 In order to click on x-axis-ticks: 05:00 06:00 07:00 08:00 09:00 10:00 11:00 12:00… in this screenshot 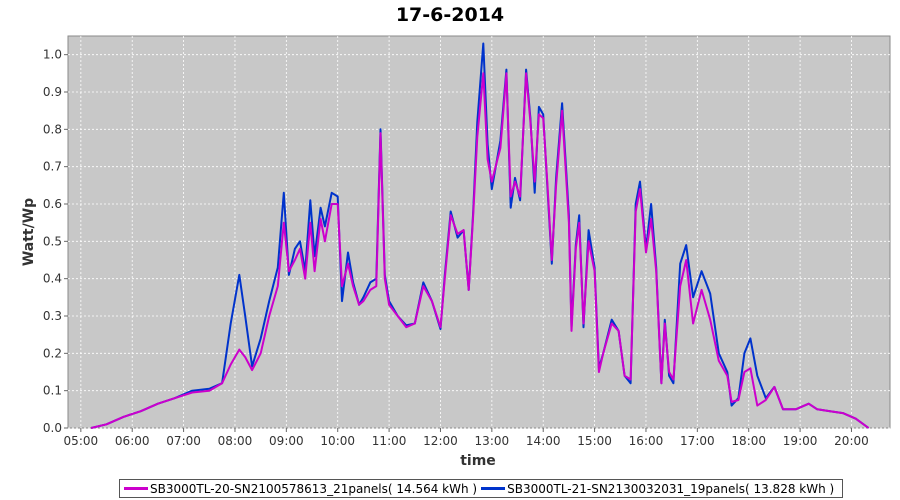, I will do `click(466, 438)`.